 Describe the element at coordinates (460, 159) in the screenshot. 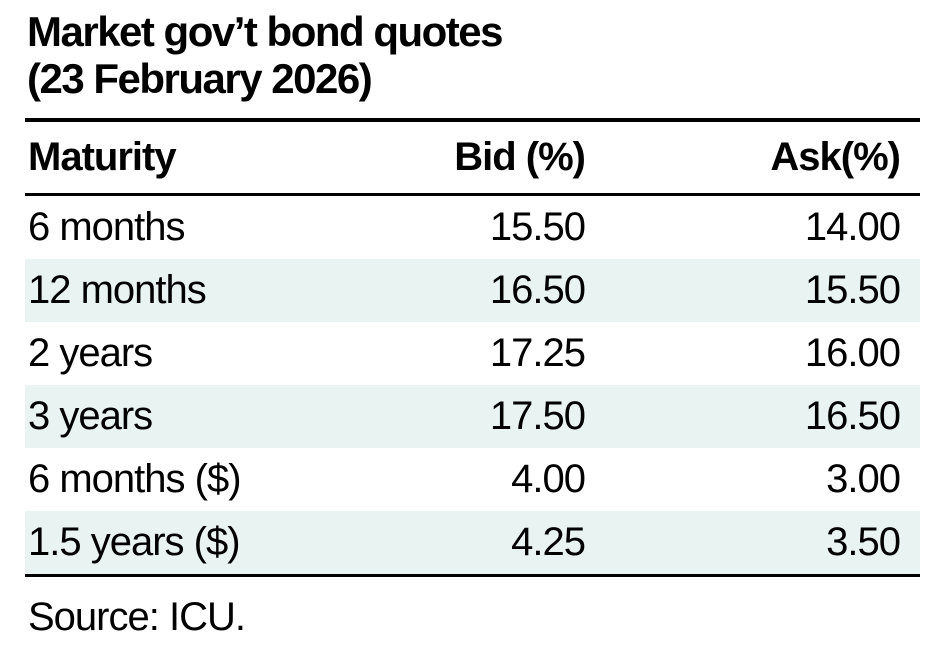

I see `column-header-bid: Bid (%)` at that location.